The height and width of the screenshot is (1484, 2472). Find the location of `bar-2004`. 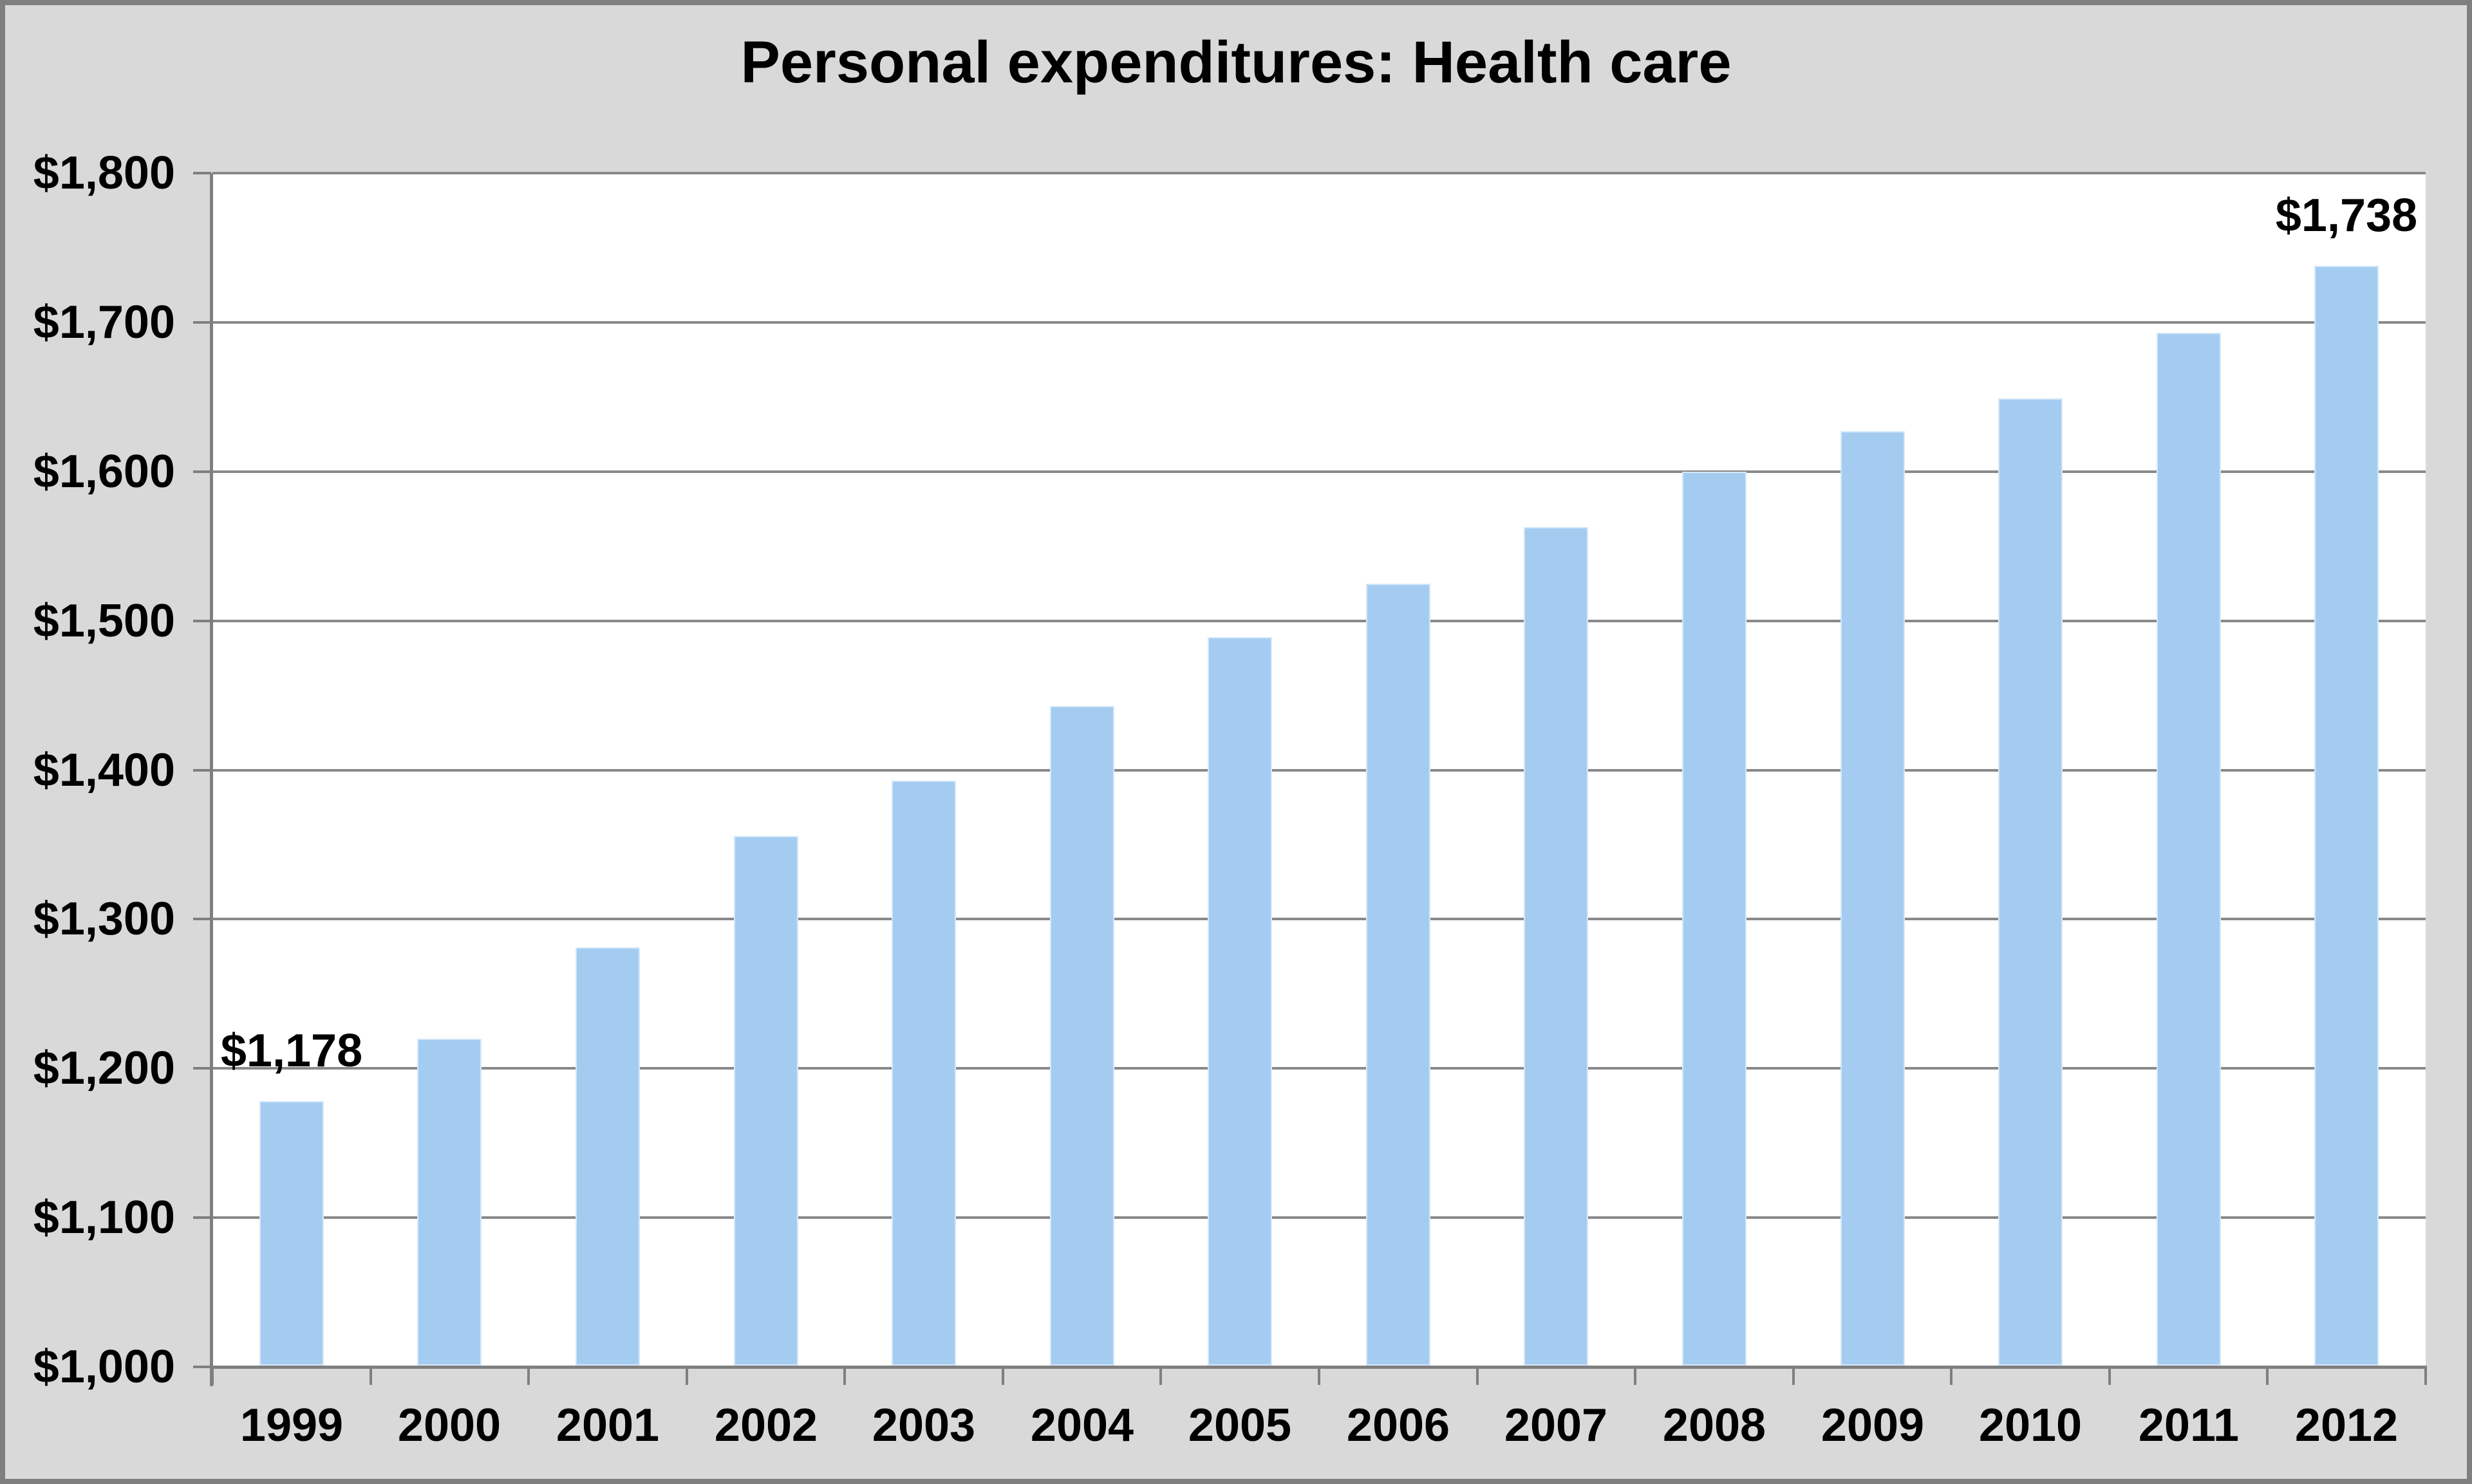

bar-2004 is located at coordinates (1082, 1036).